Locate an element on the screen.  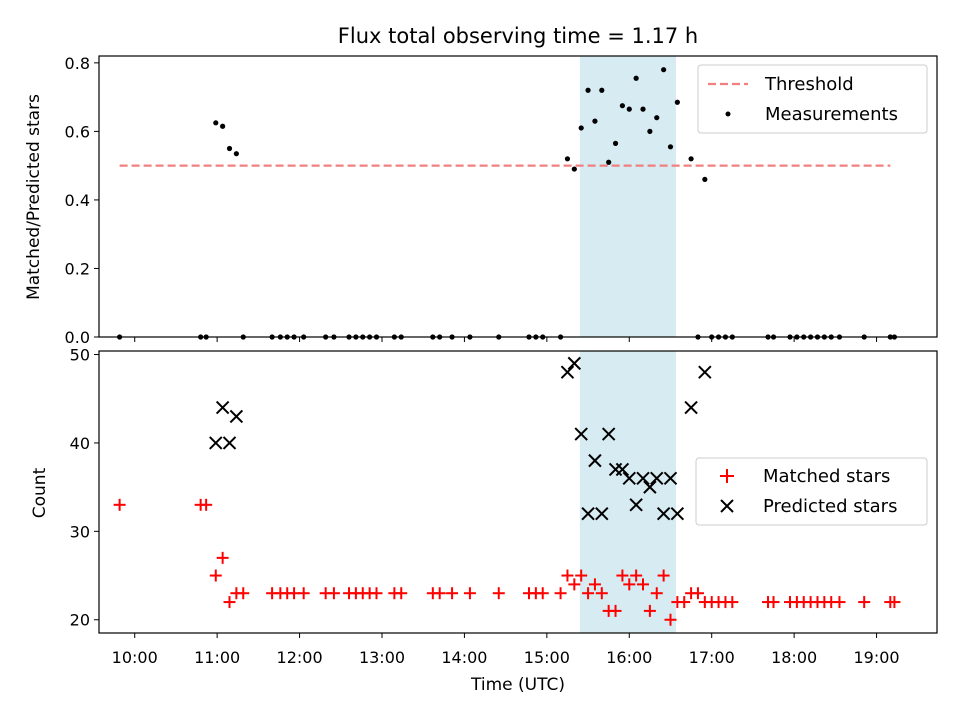
bottom-y-tick-label: 20 is located at coordinates (80, 620).